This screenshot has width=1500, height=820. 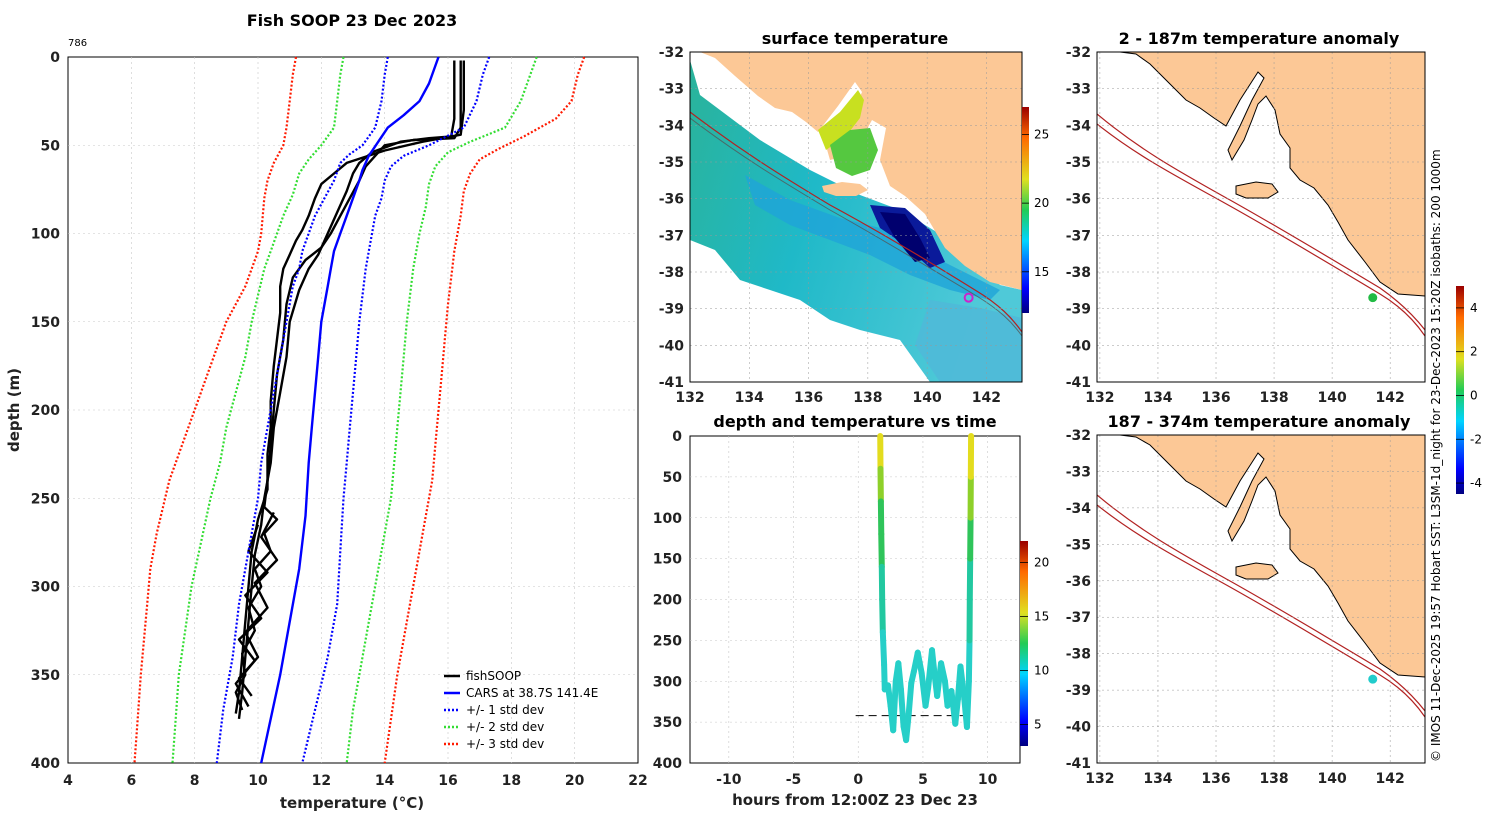 I want to click on depth-time-x-label: hours from 12:00Z 23 Dec 23, so click(x=855, y=800).